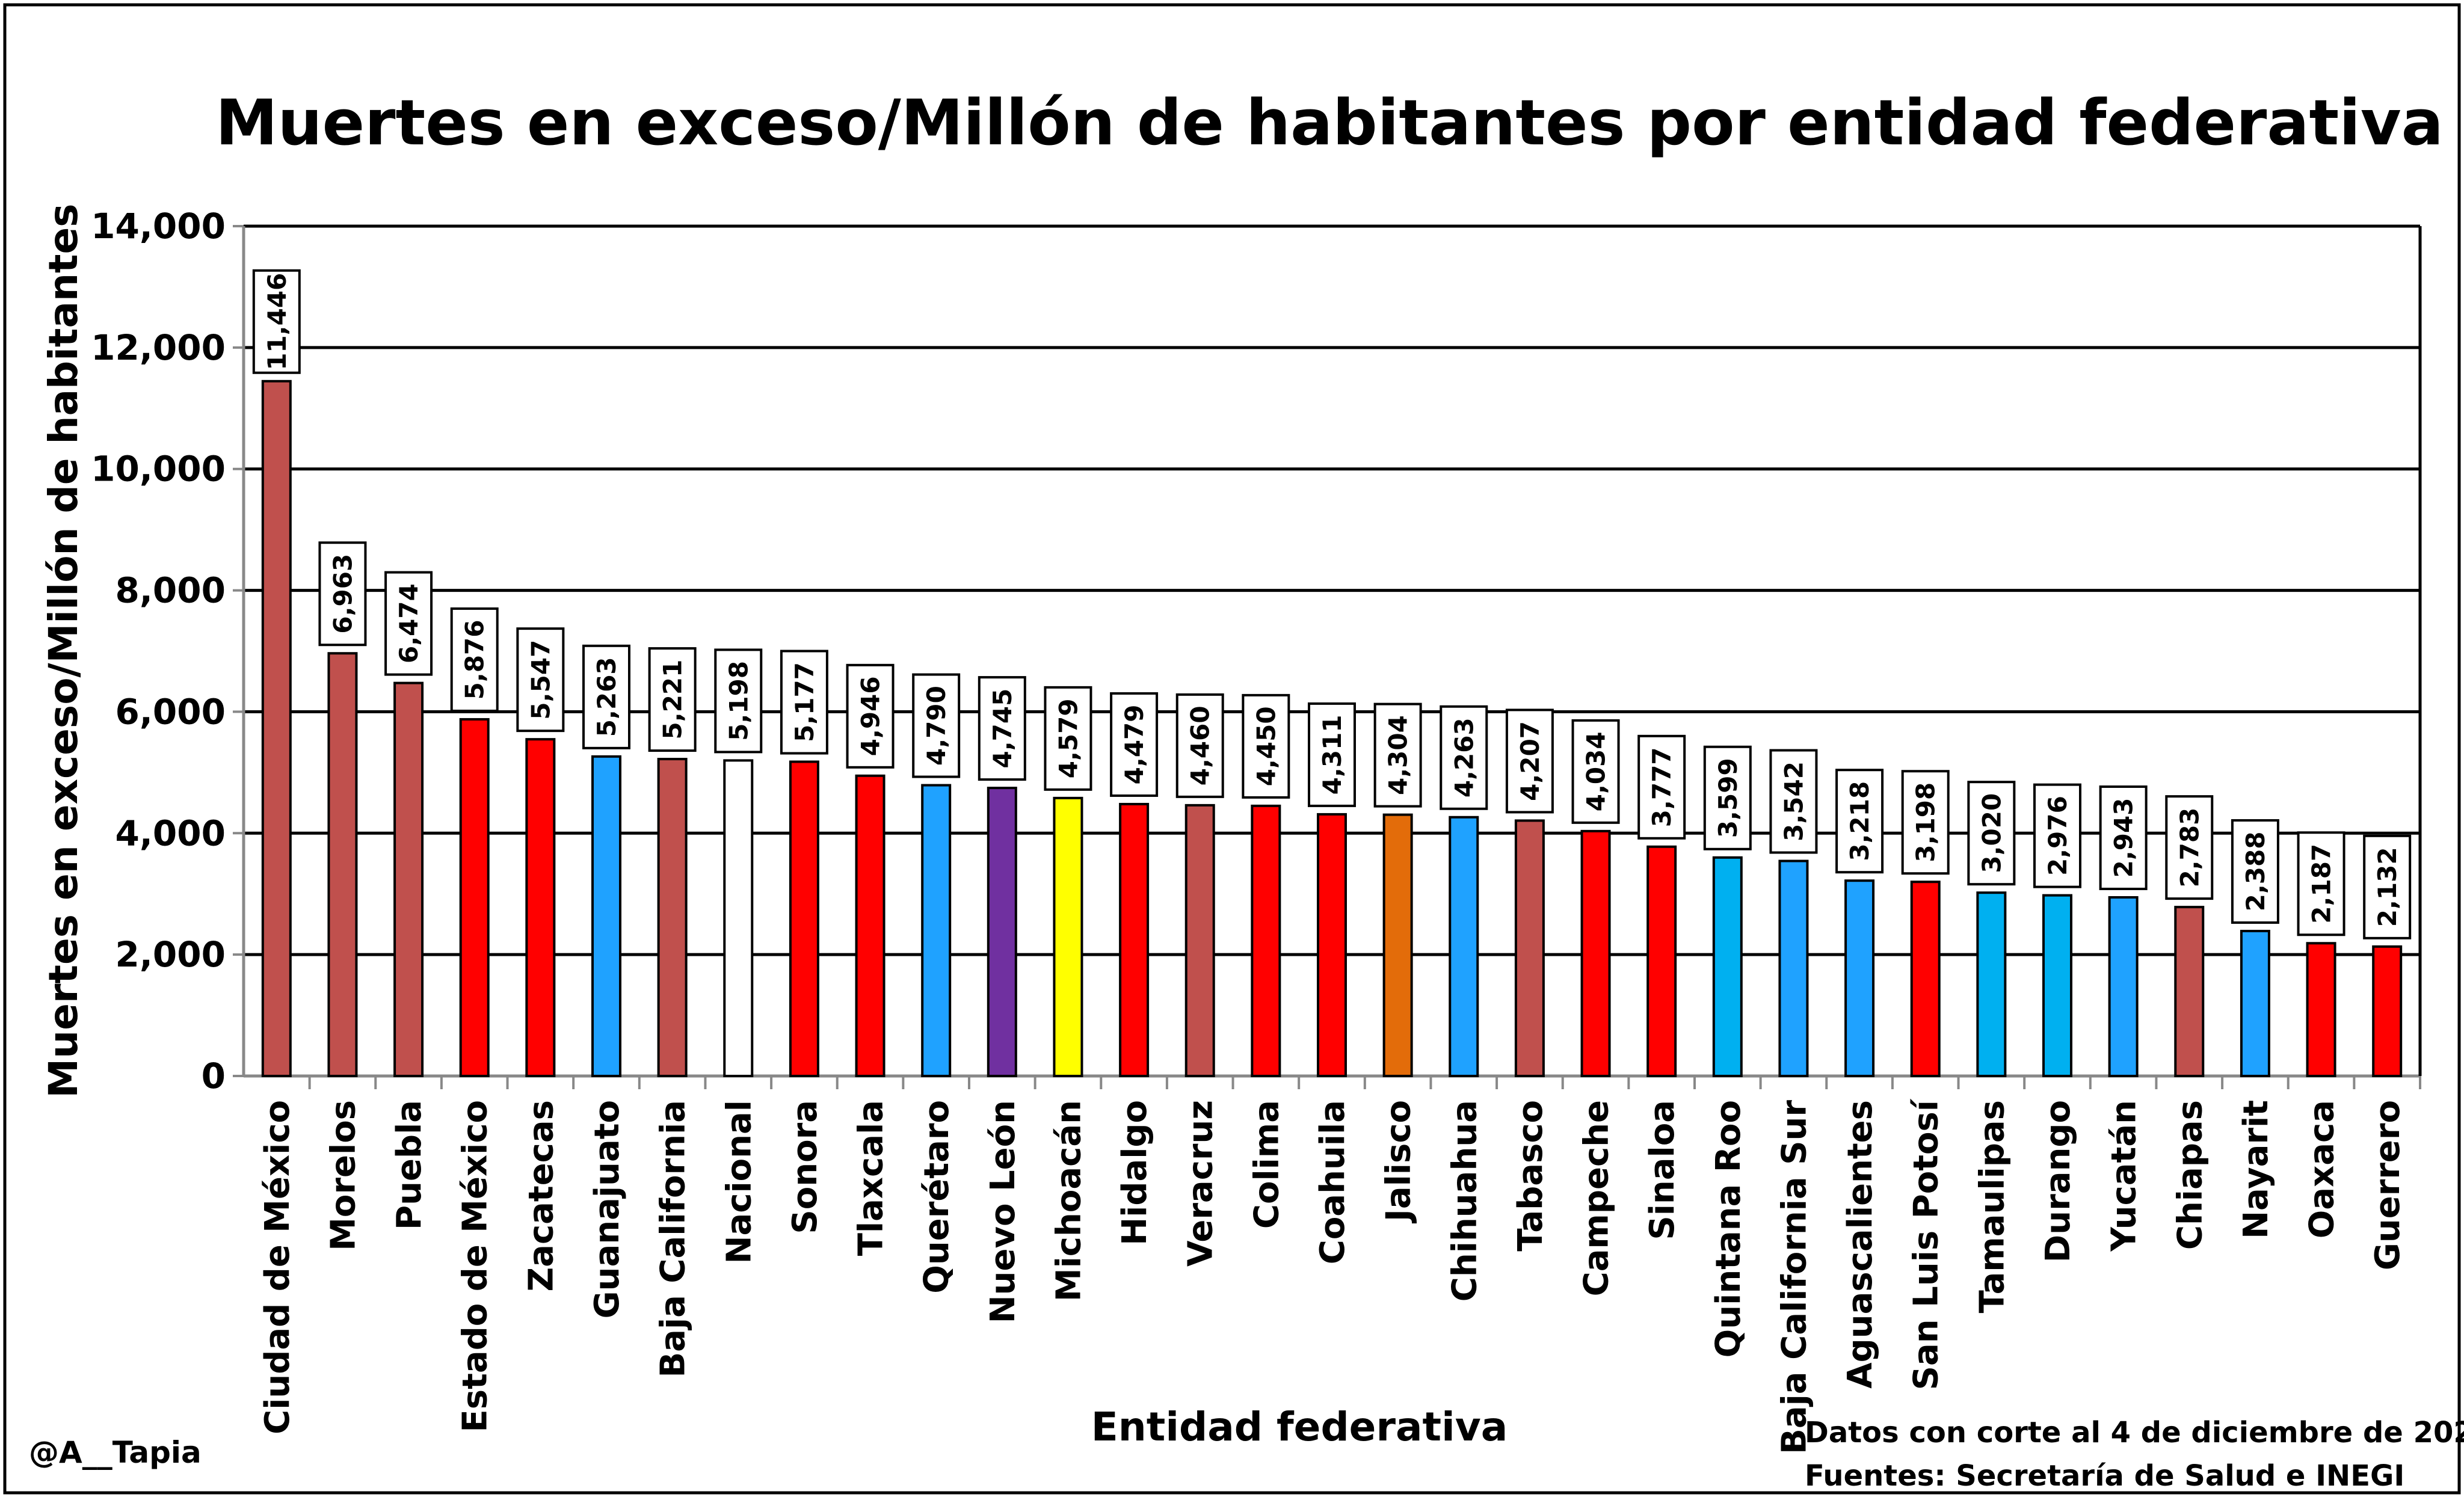  What do you see at coordinates (1663, 1170) in the screenshot?
I see `x-tick-label: Sinaloa` at bounding box center [1663, 1170].